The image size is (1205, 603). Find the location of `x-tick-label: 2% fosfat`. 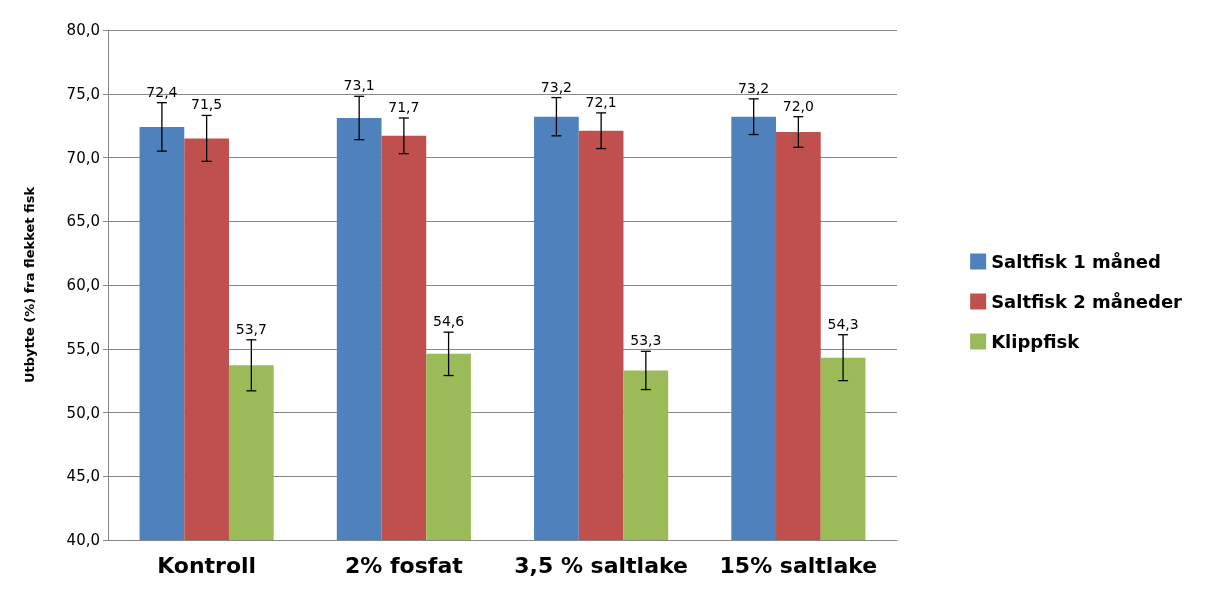

x-tick-label: 2% fosfat is located at coordinates (404, 565).